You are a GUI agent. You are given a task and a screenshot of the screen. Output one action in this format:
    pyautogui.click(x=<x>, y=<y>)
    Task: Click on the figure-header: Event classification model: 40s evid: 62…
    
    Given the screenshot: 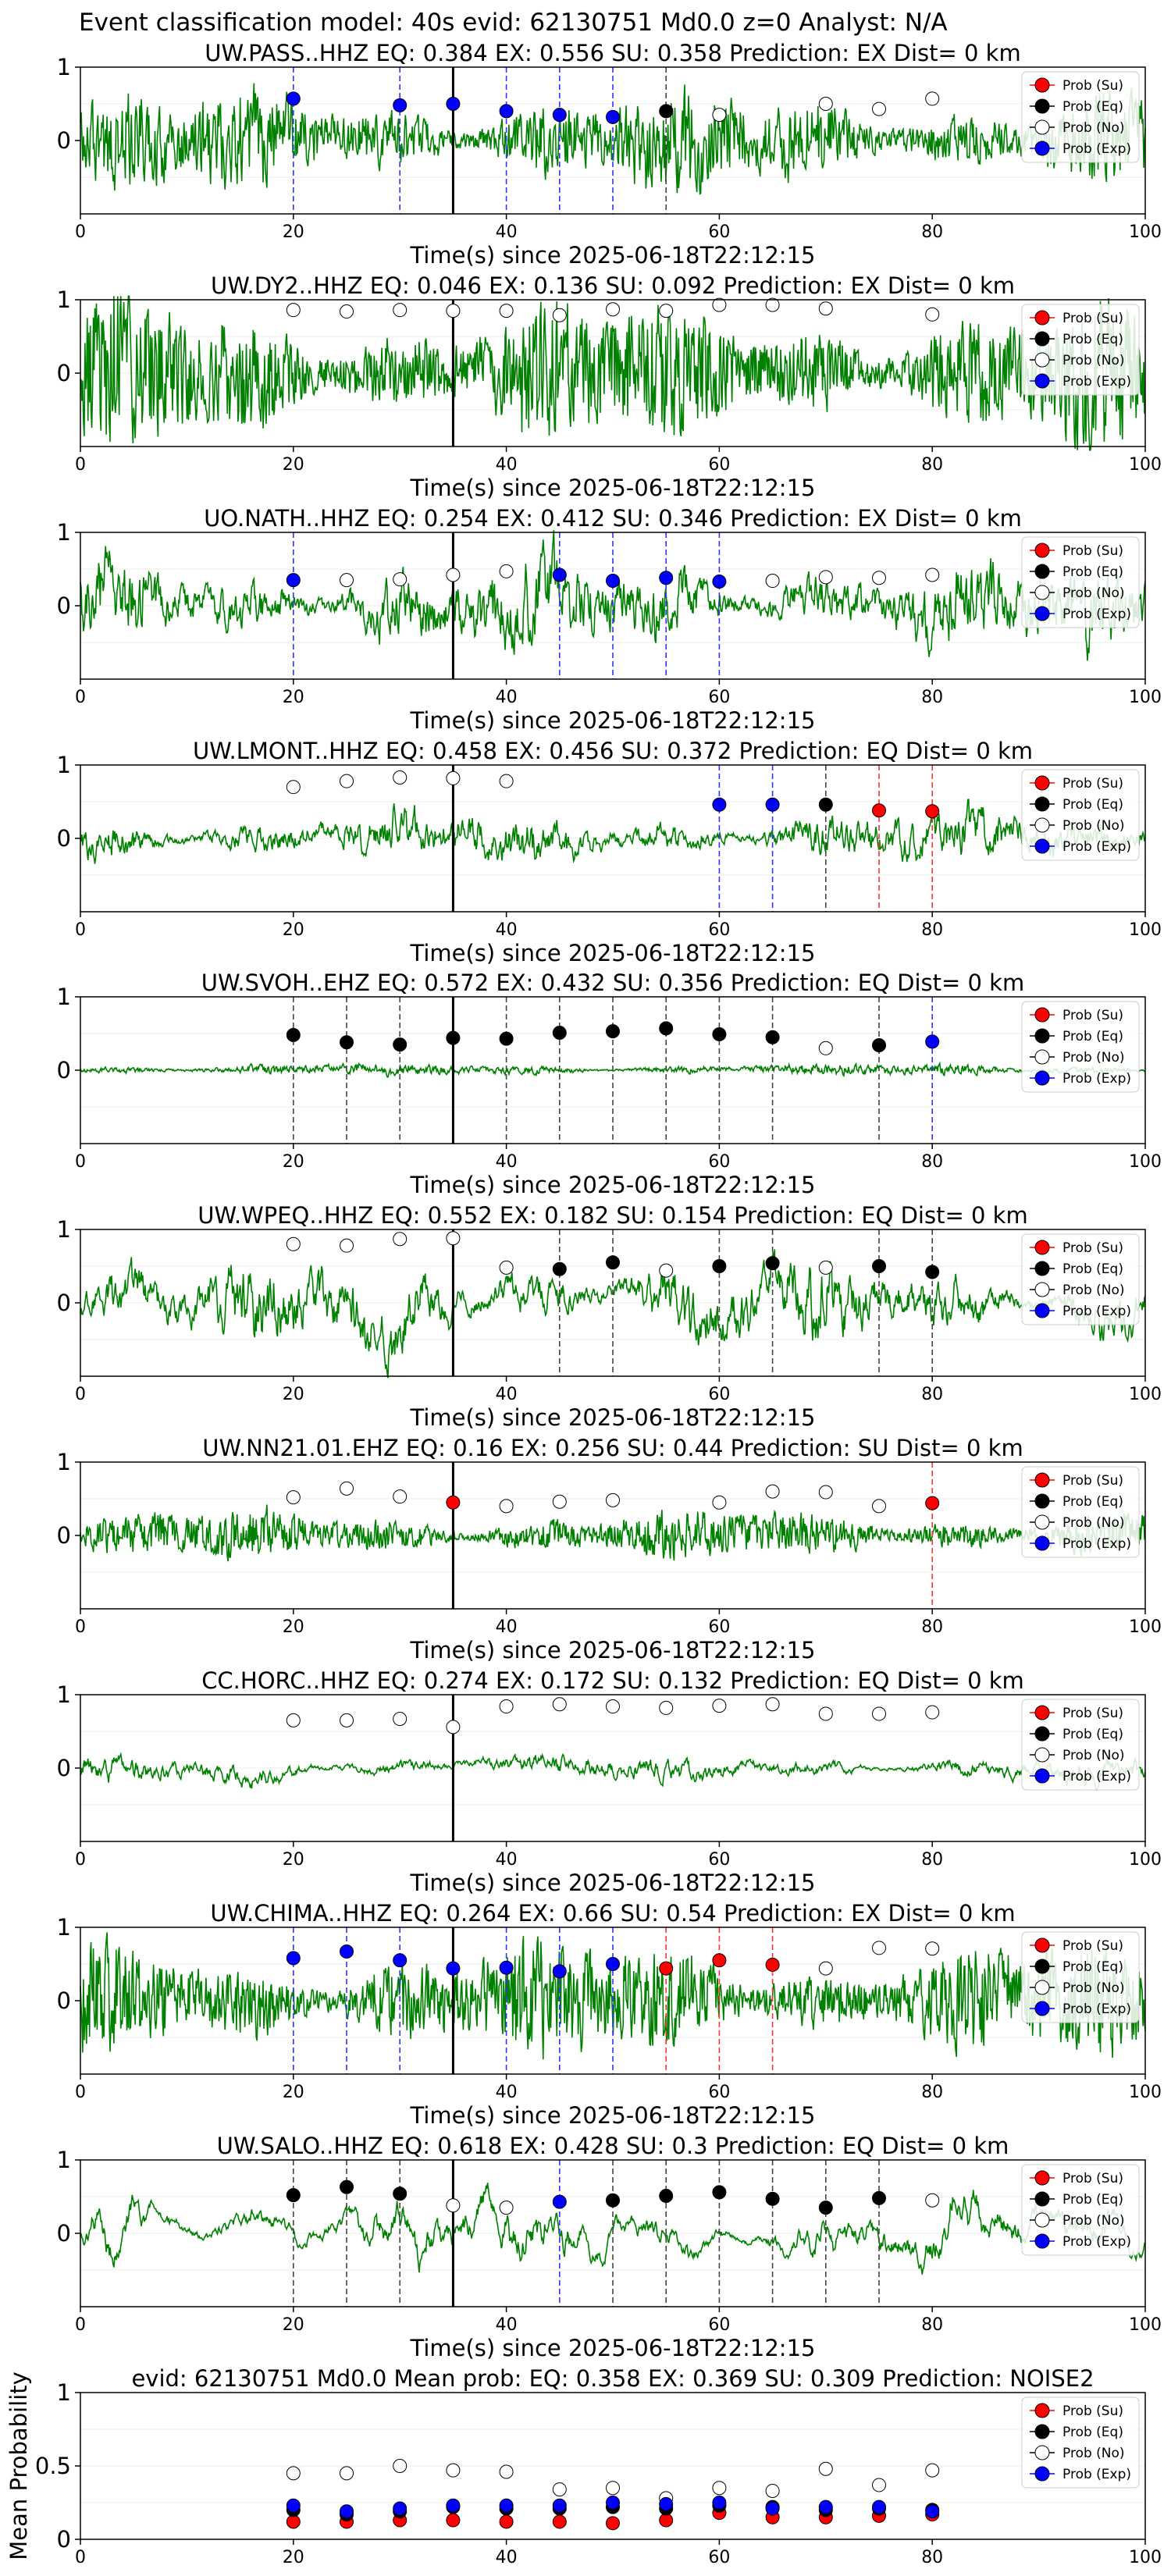 What is the action you would take?
    pyautogui.click(x=513, y=23)
    